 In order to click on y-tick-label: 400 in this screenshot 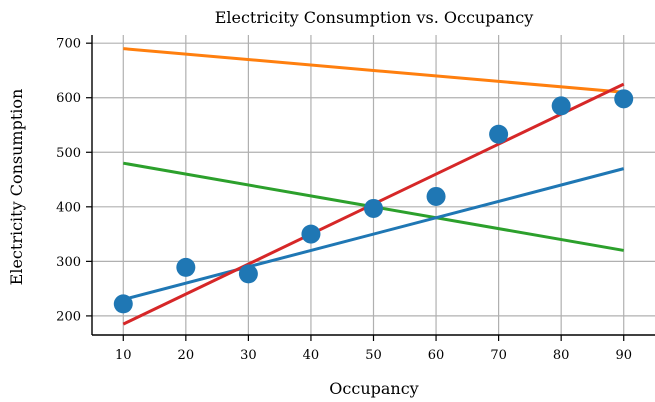, I will do `click(68, 207)`.